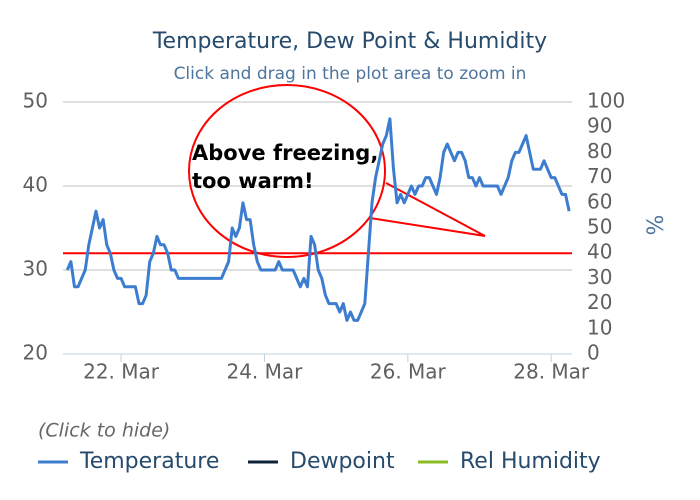 This screenshot has height=500, width=700. What do you see at coordinates (599, 277) in the screenshot?
I see `y2-tick-label: 30` at bounding box center [599, 277].